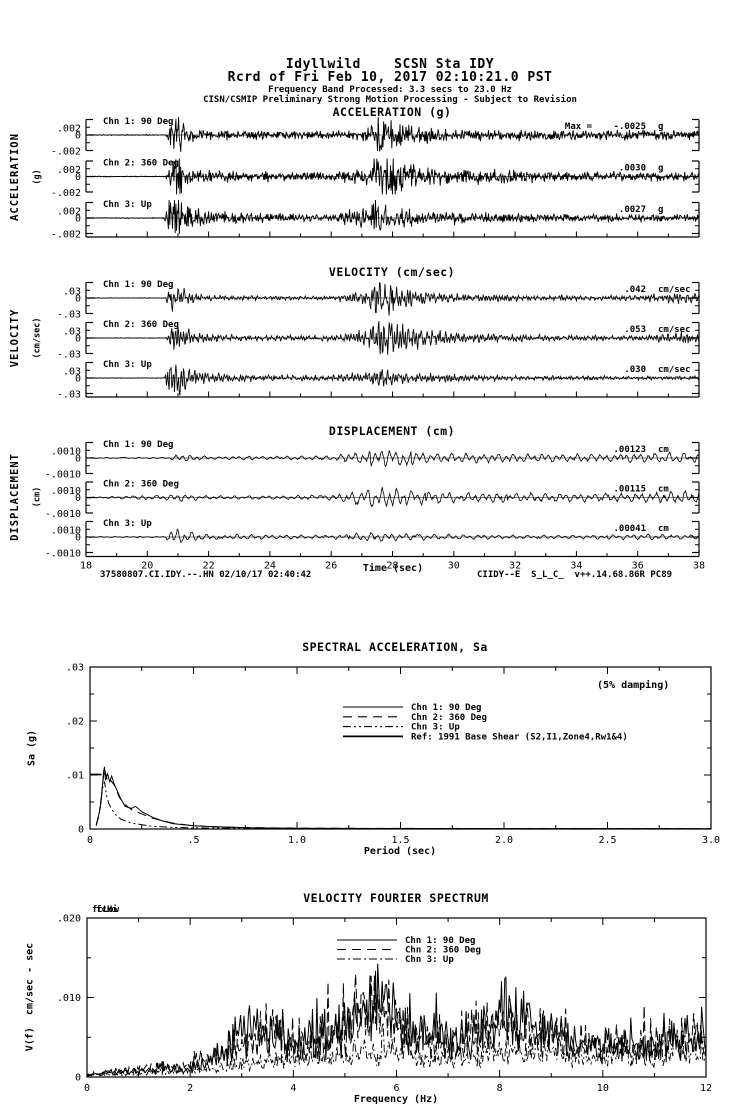  I want to click on scale-label-top: .002, so click(69, 212).